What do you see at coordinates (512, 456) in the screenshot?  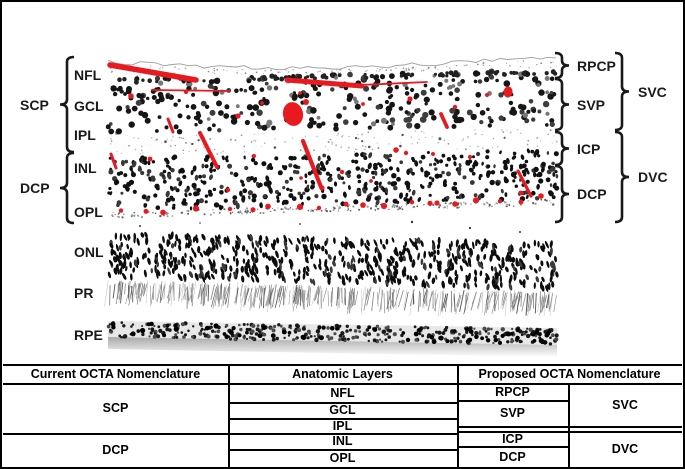 I see `table-cell-proposed-dcp: DCP` at bounding box center [512, 456].